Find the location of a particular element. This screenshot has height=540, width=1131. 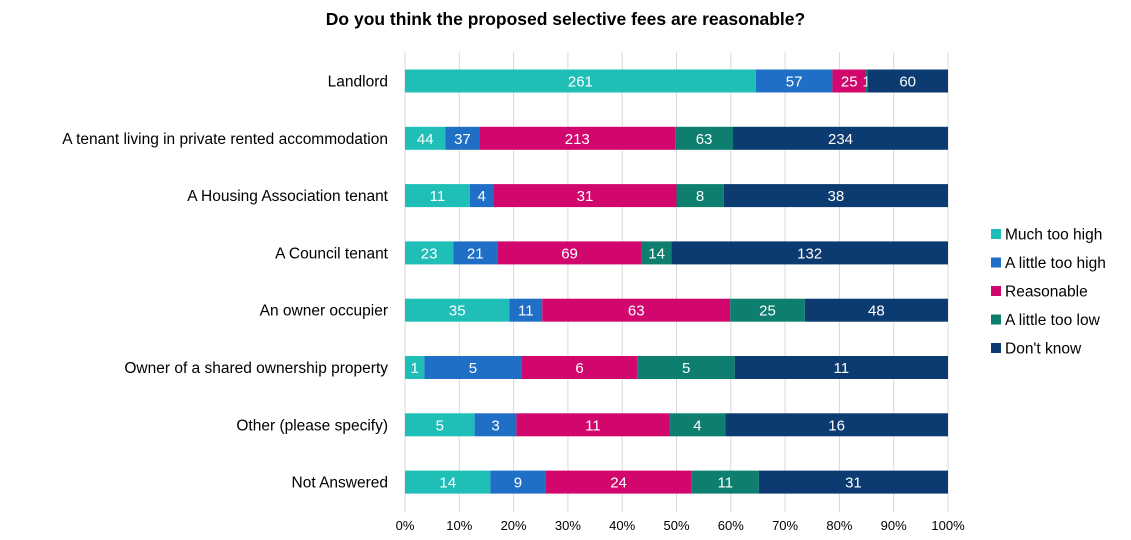

category-label: Landlord is located at coordinates (358, 82).